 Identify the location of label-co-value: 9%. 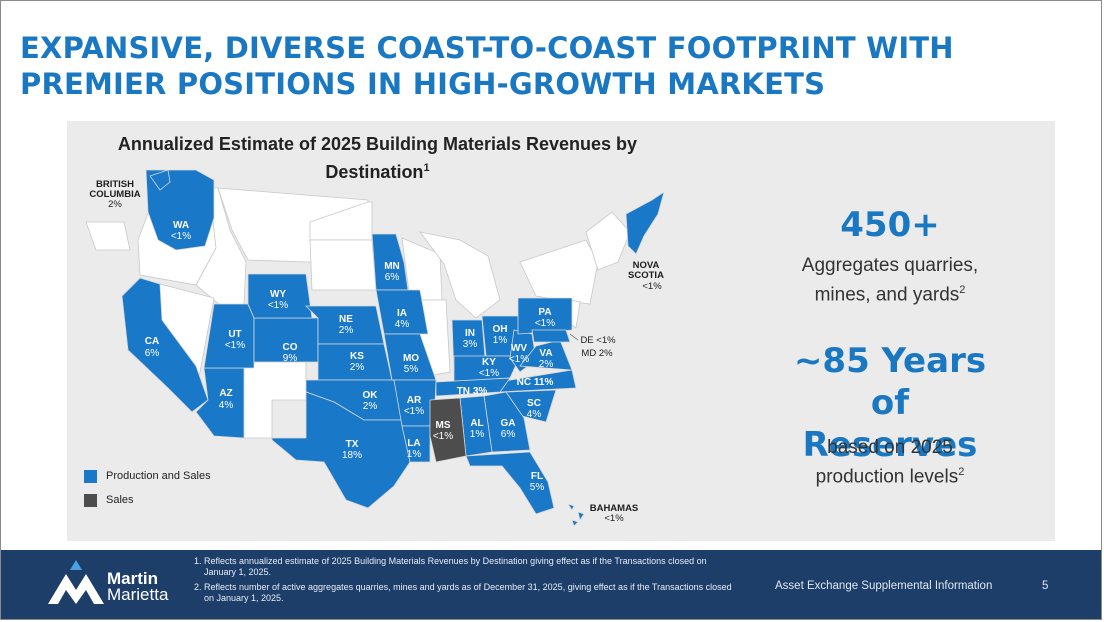
(290, 358).